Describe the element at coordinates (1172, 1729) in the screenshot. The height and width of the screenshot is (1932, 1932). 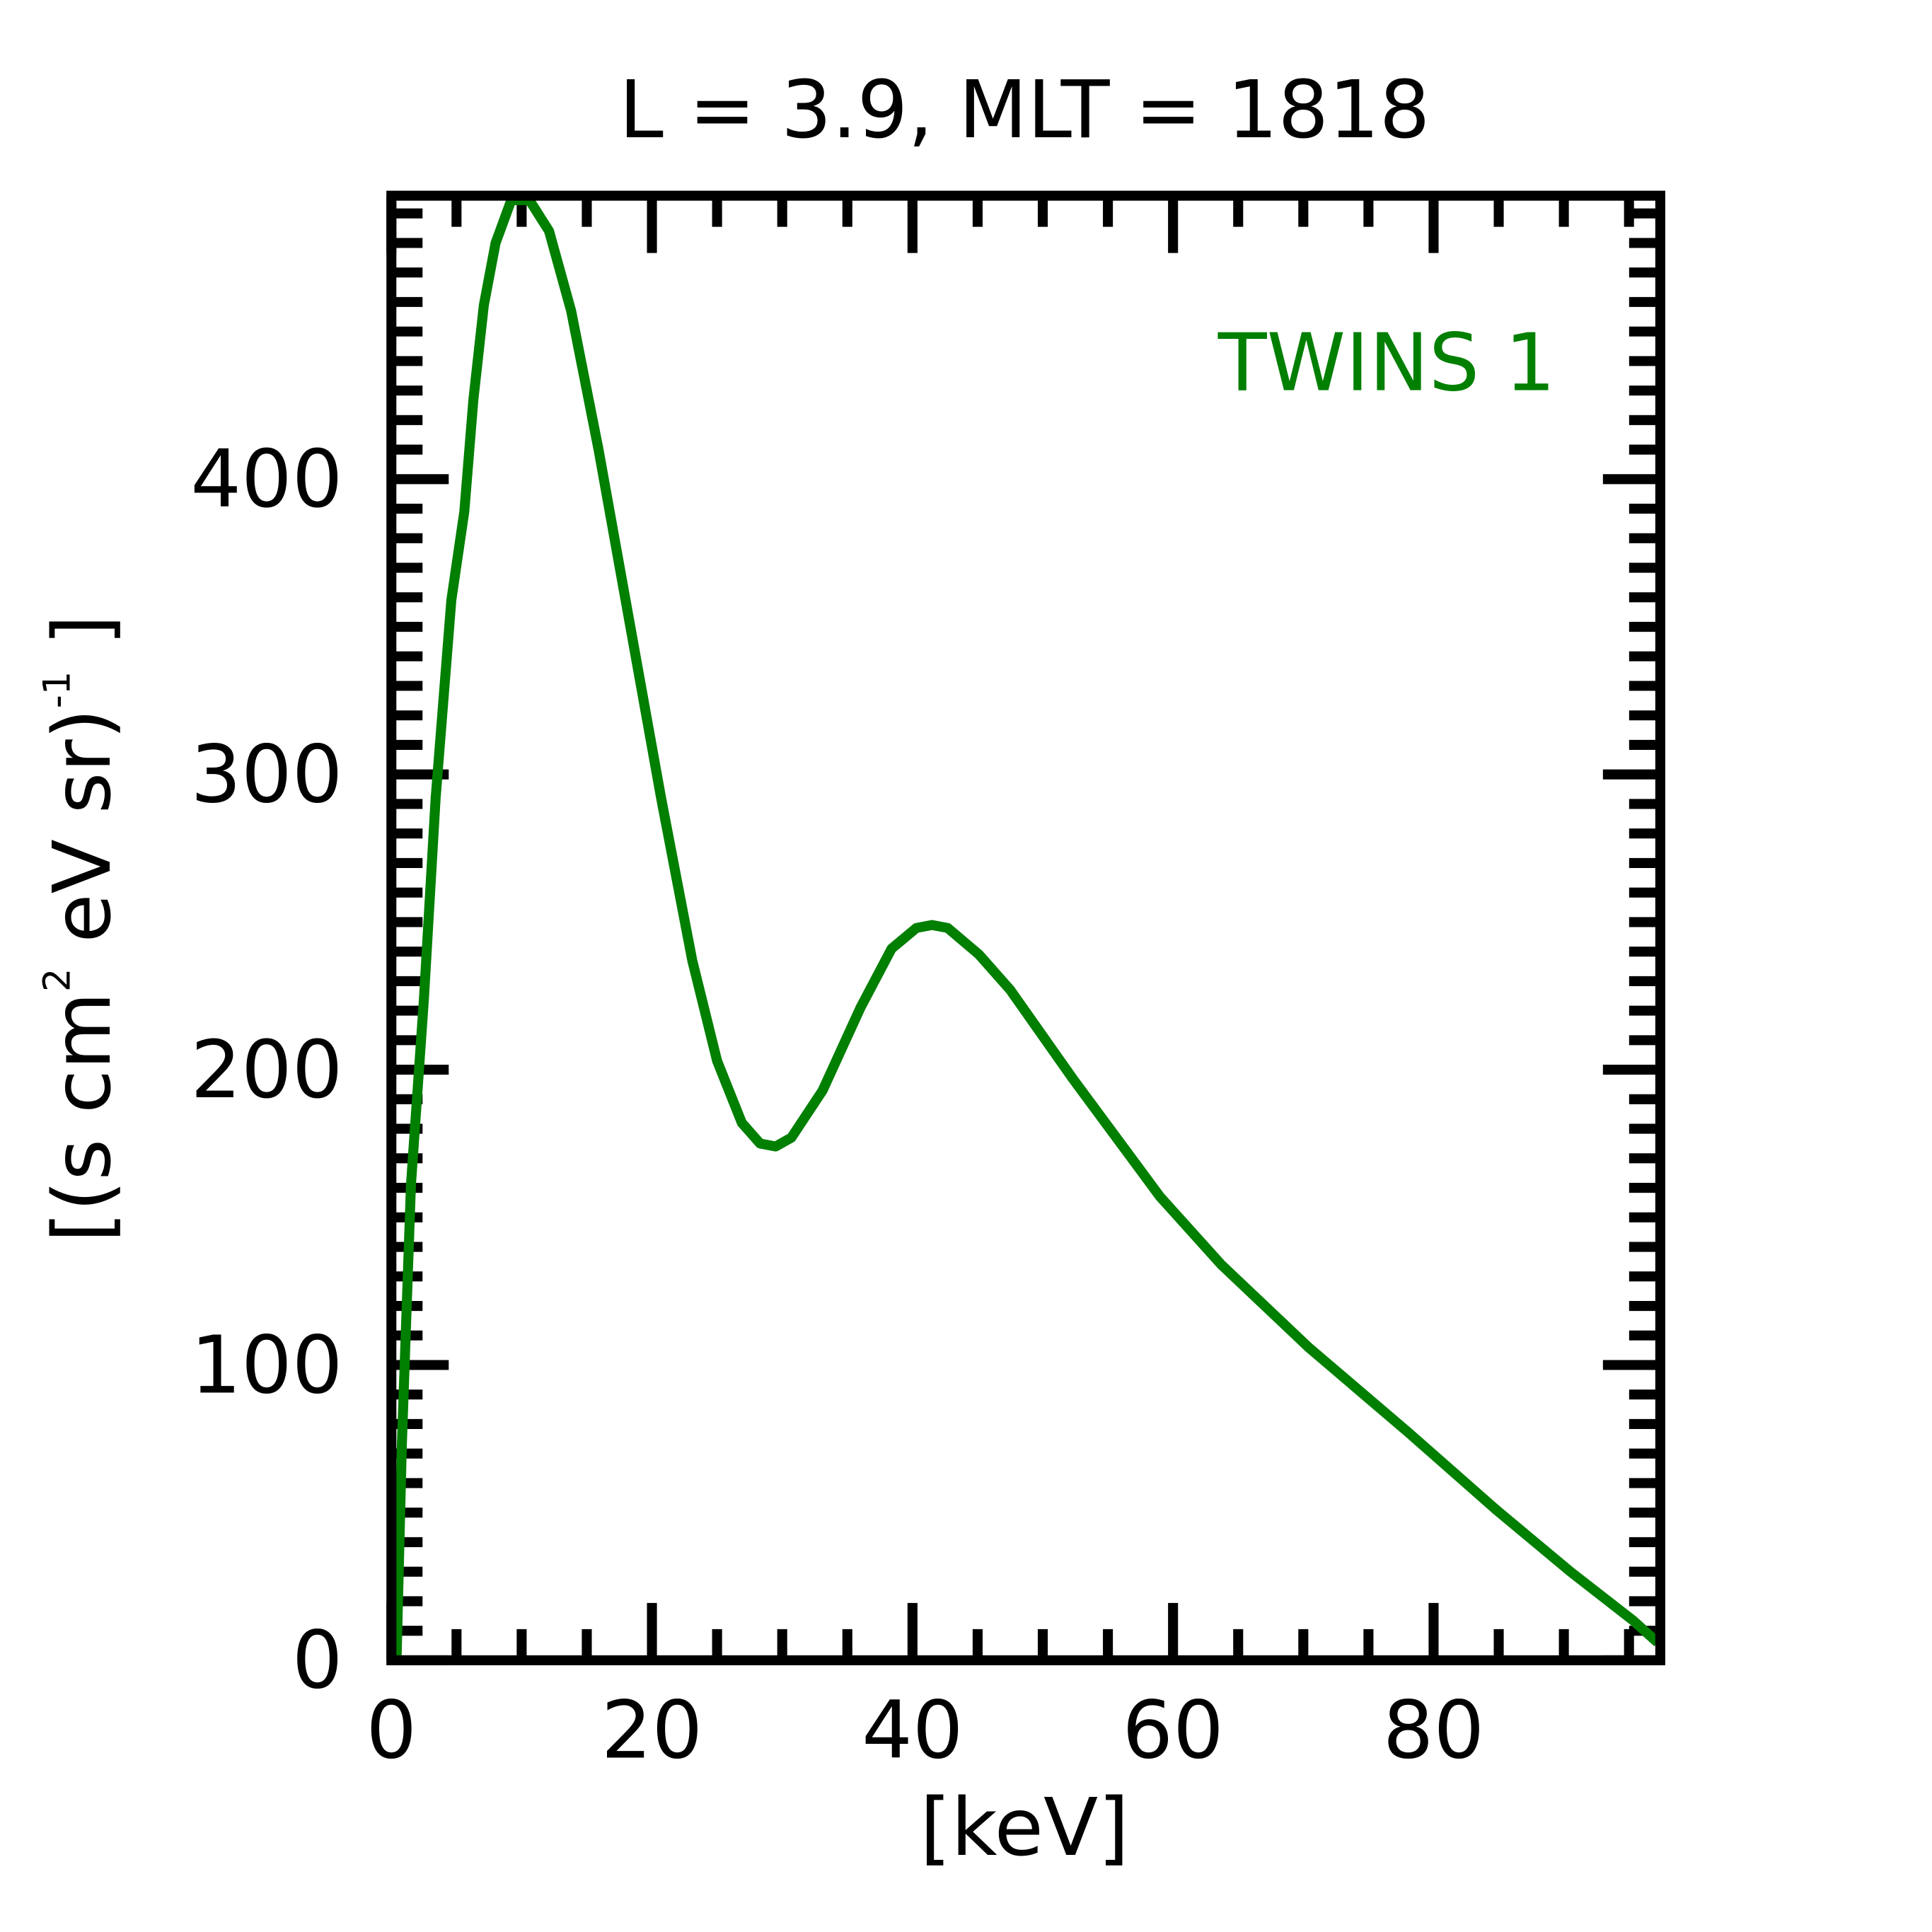
I see `x-tick-label: 60` at that location.